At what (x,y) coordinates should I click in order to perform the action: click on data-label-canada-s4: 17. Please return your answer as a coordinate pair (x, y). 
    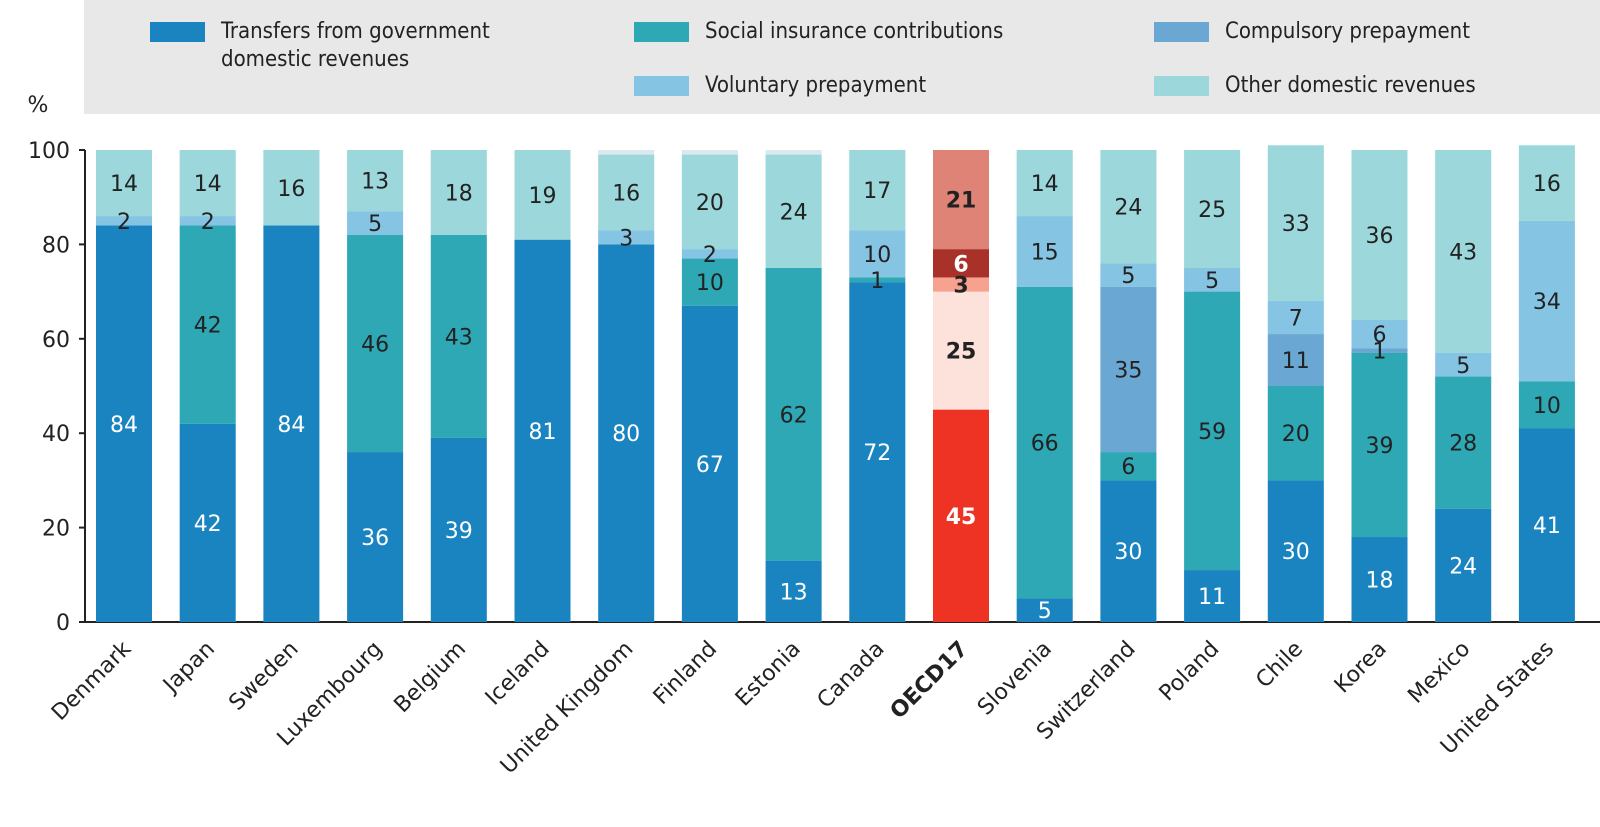
    Looking at the image, I should click on (877, 191).